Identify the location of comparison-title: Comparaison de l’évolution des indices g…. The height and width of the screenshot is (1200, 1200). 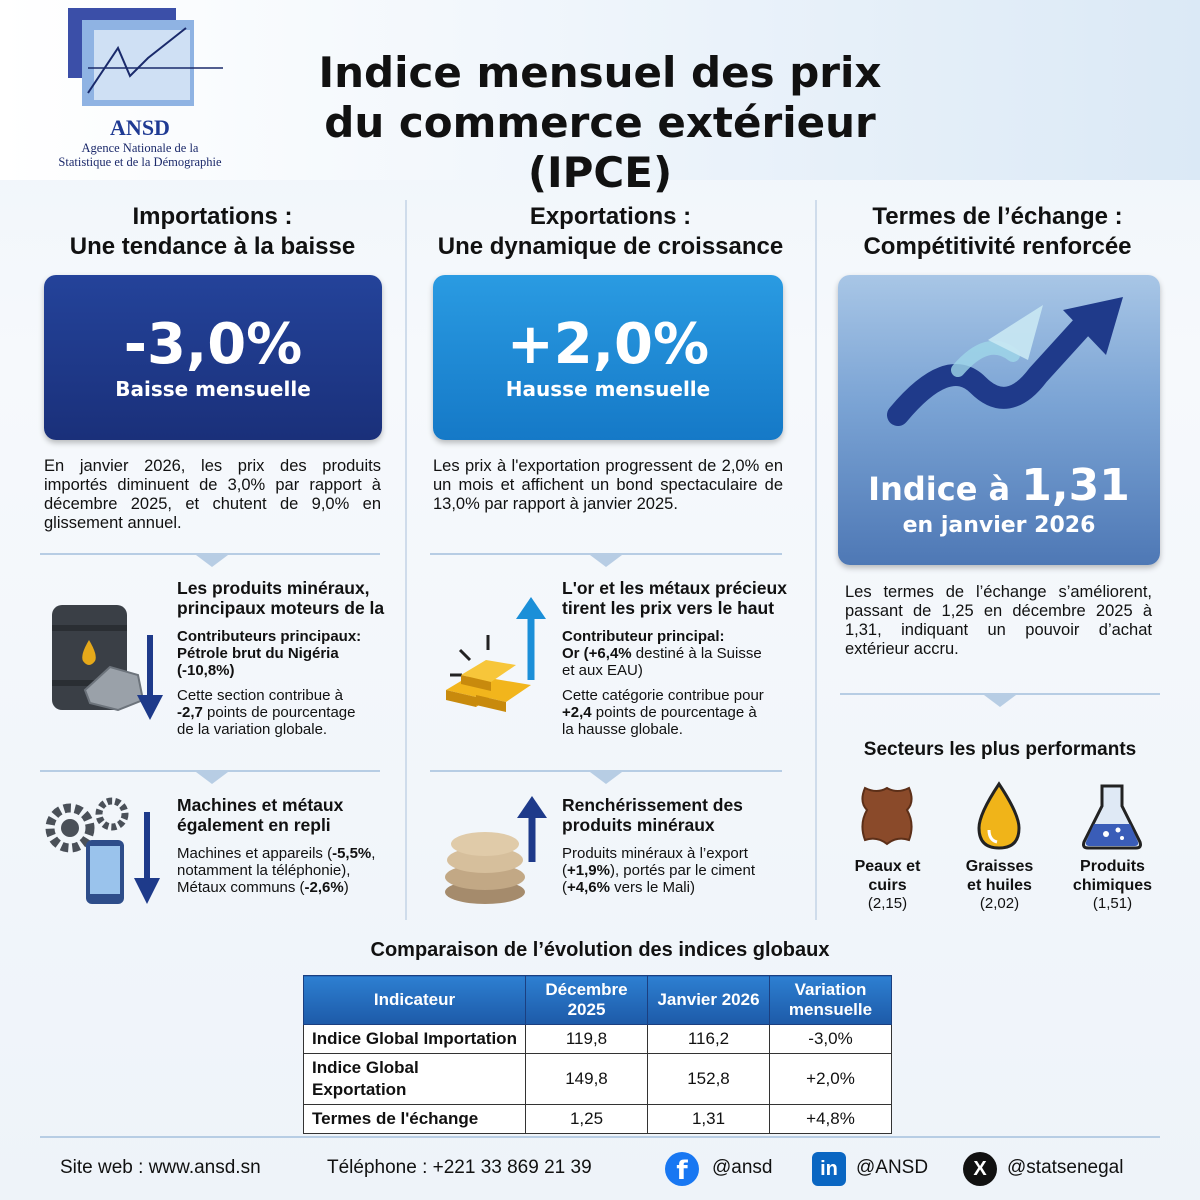
(600, 950).